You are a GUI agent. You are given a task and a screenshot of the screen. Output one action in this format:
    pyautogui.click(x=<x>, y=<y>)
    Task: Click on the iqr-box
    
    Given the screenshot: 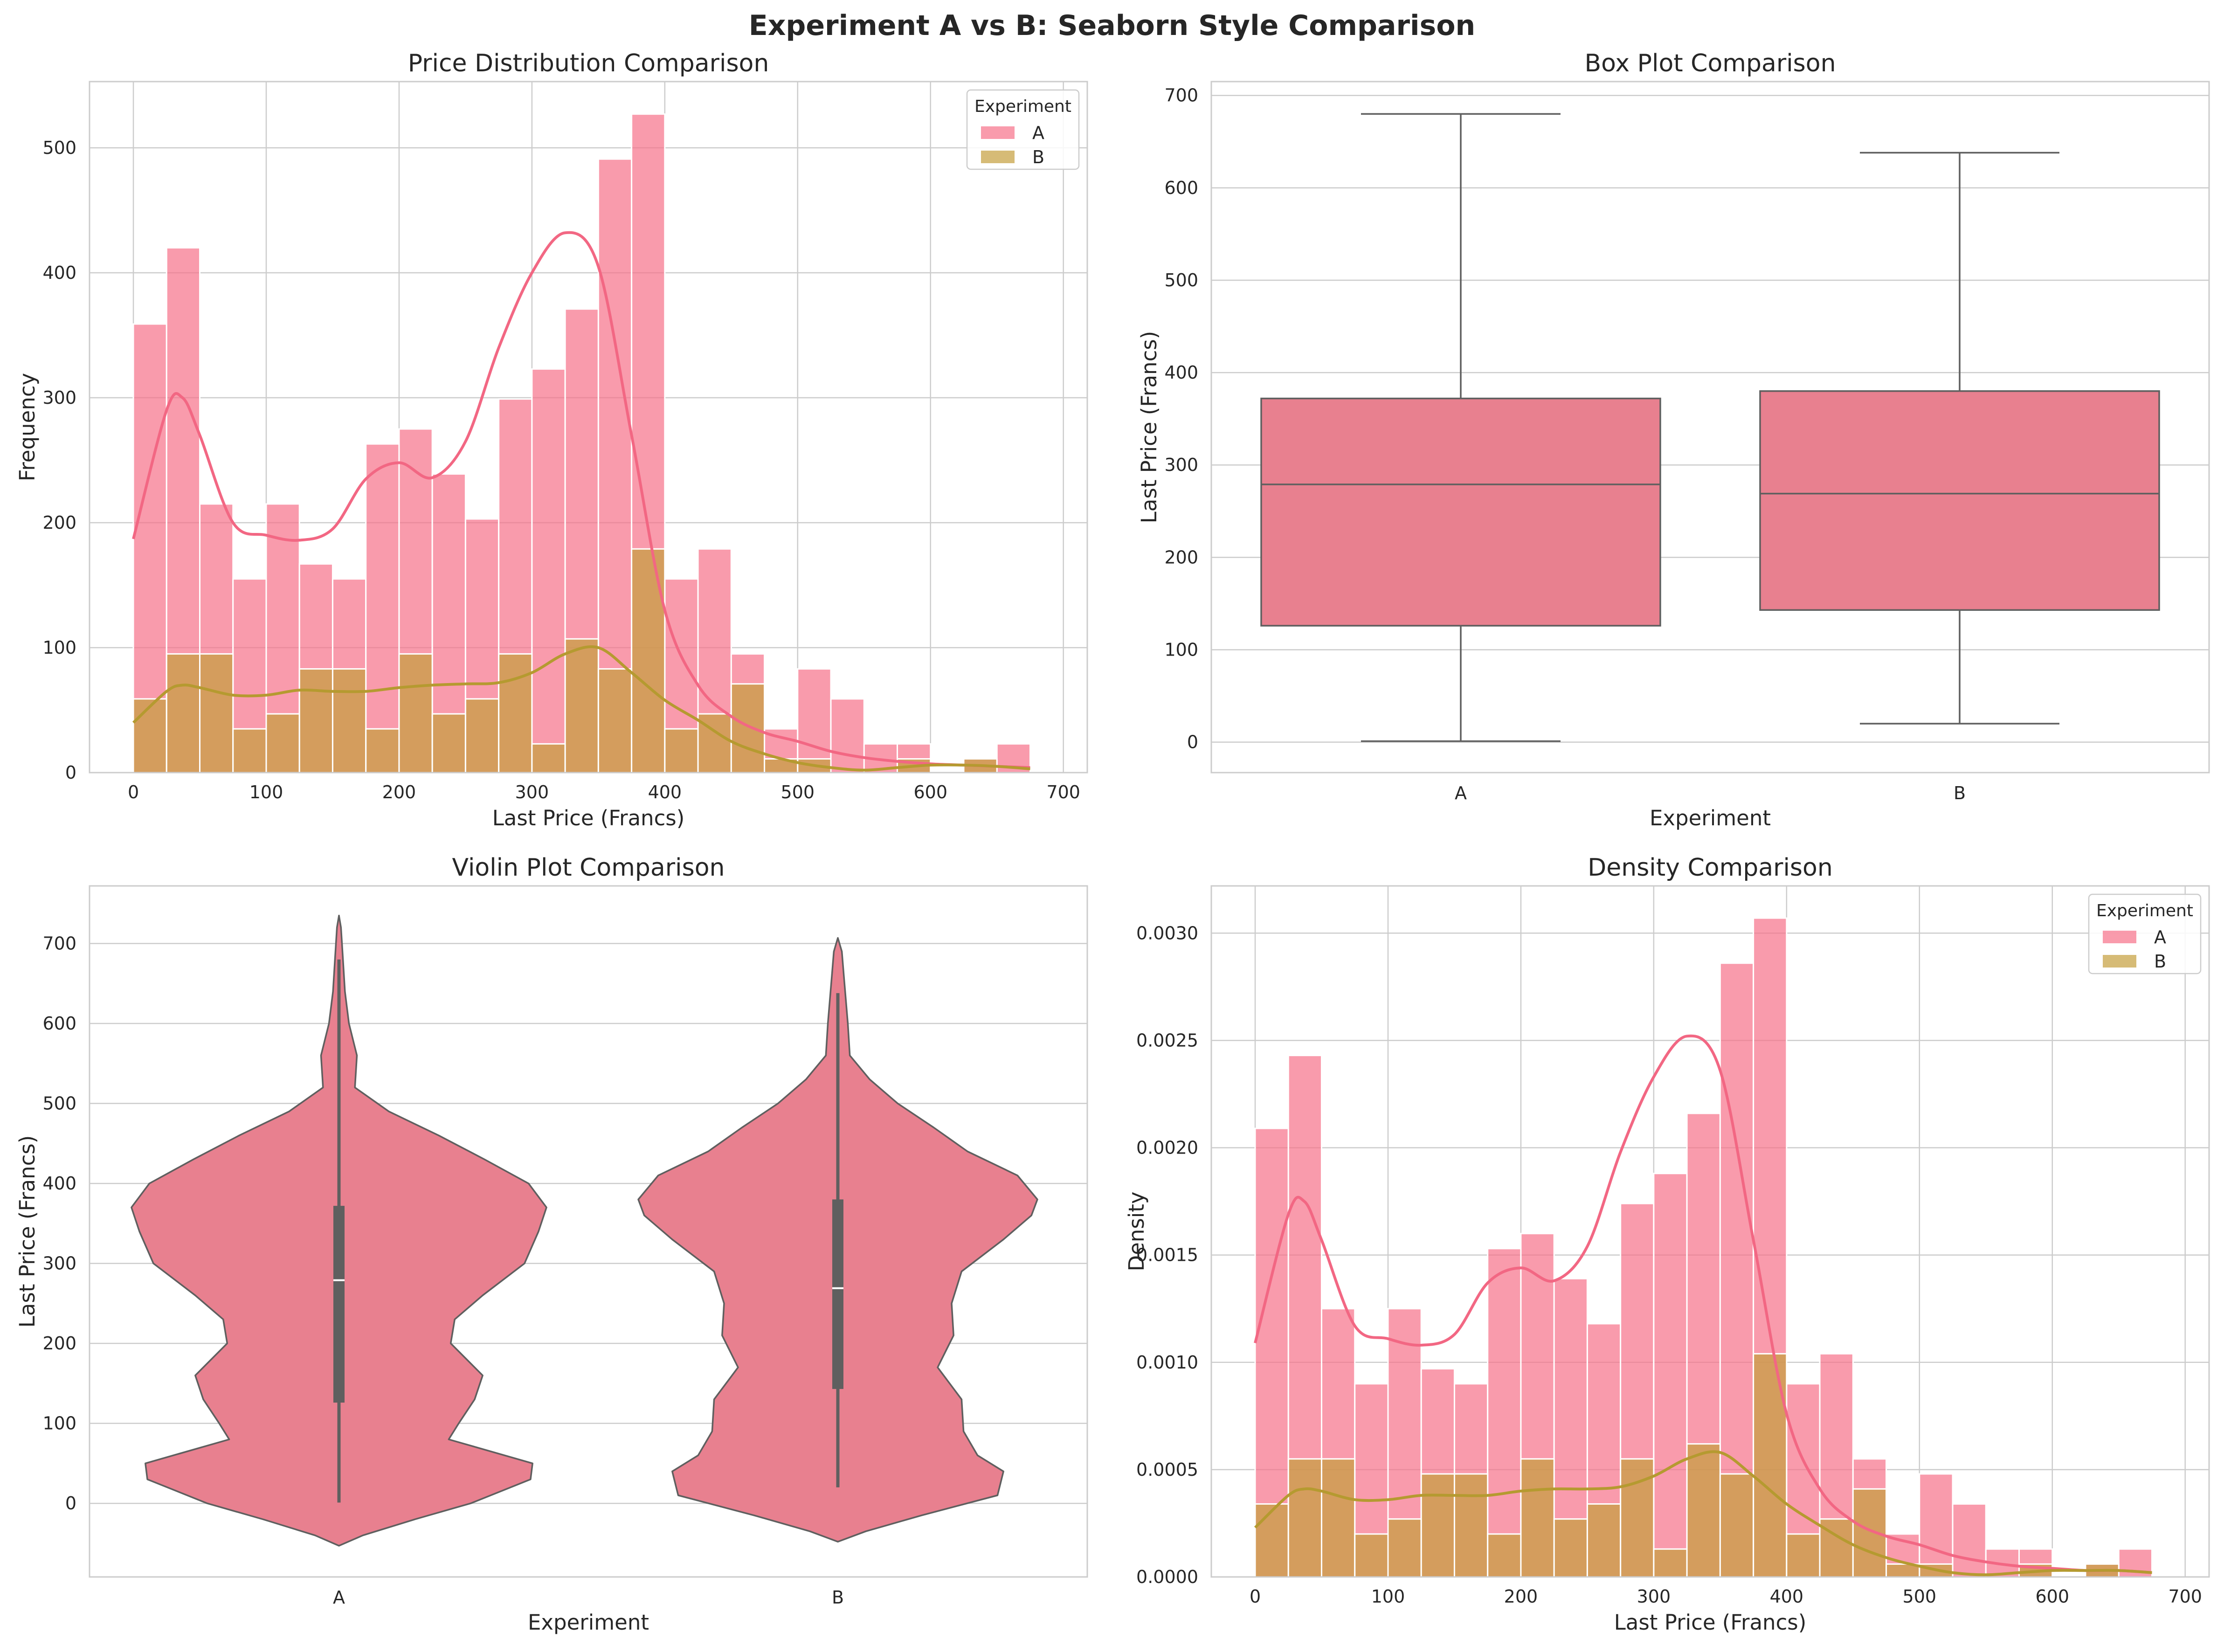 What is the action you would take?
    pyautogui.click(x=1460, y=512)
    